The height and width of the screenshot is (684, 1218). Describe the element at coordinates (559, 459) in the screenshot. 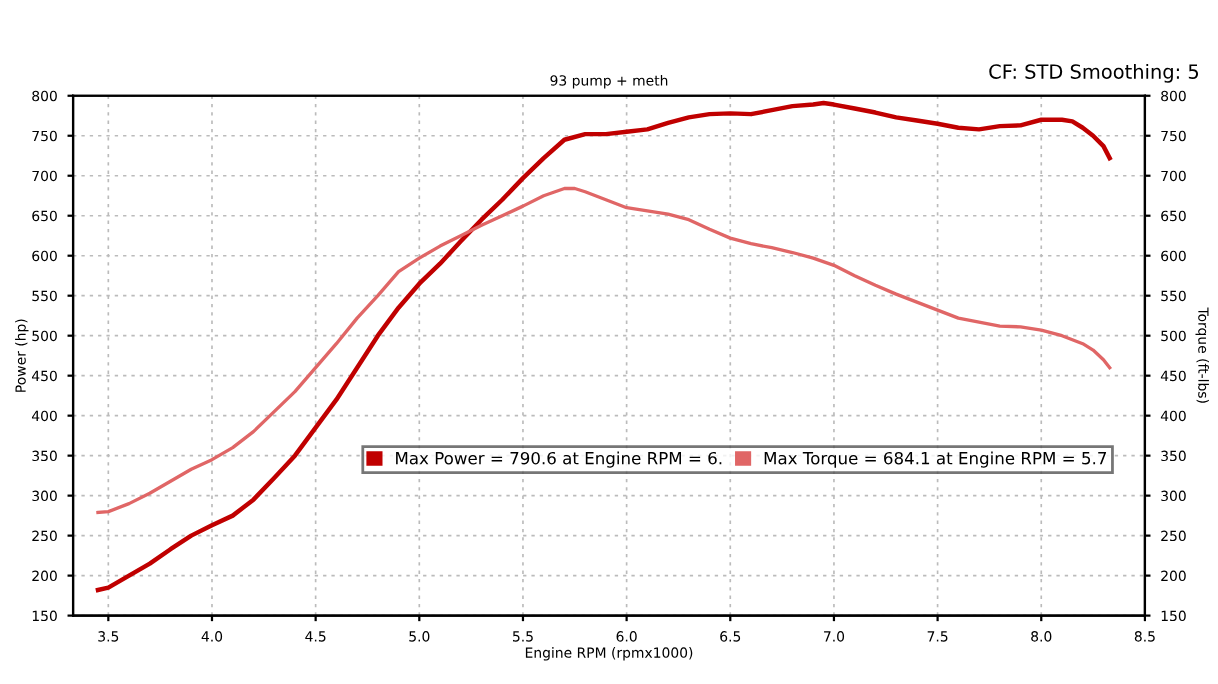

I see `legend-label: Max Power = 790.6 at Engine RPM = 6.` at that location.